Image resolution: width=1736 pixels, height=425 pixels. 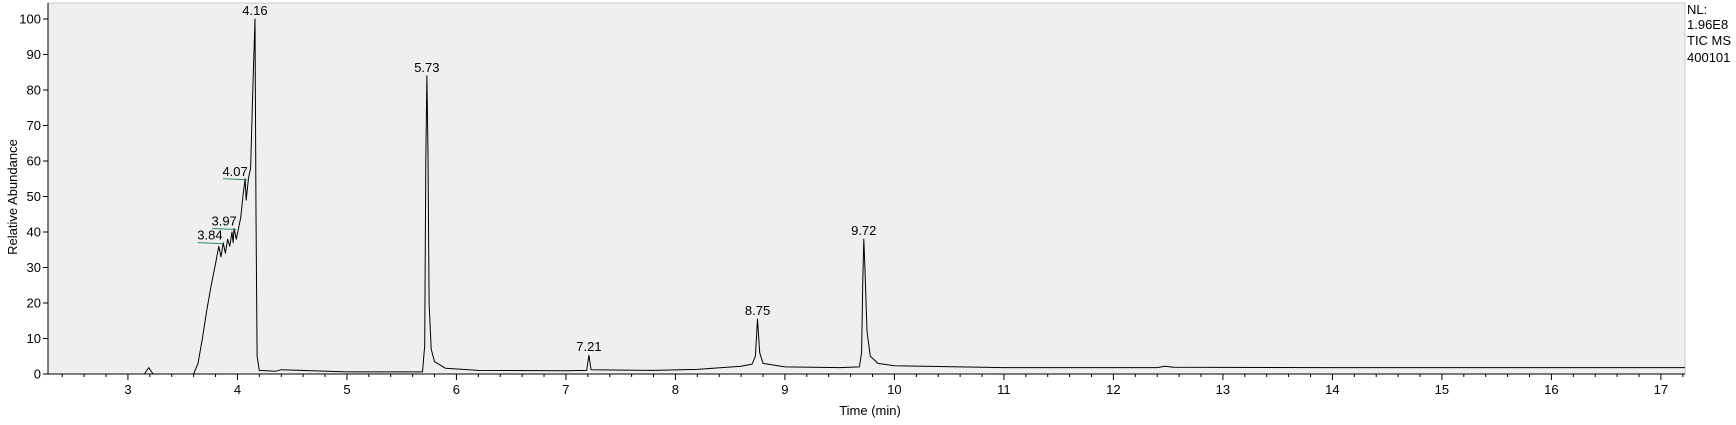 I want to click on y-axis-label: Relative Abundance, so click(x=12, y=197).